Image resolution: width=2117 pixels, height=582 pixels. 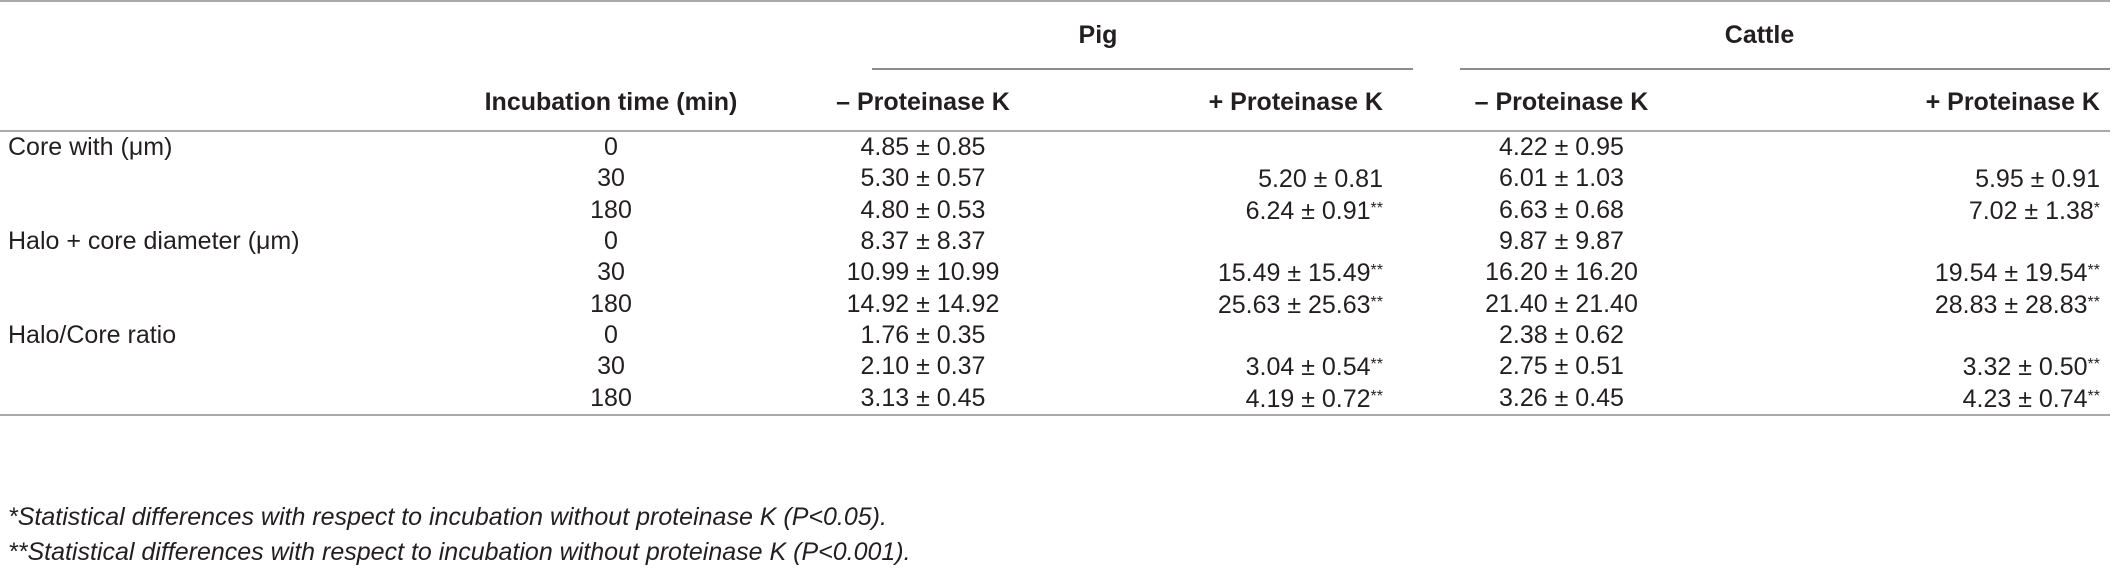 I want to click on group-label-pig: Pig, so click(x=1098, y=34).